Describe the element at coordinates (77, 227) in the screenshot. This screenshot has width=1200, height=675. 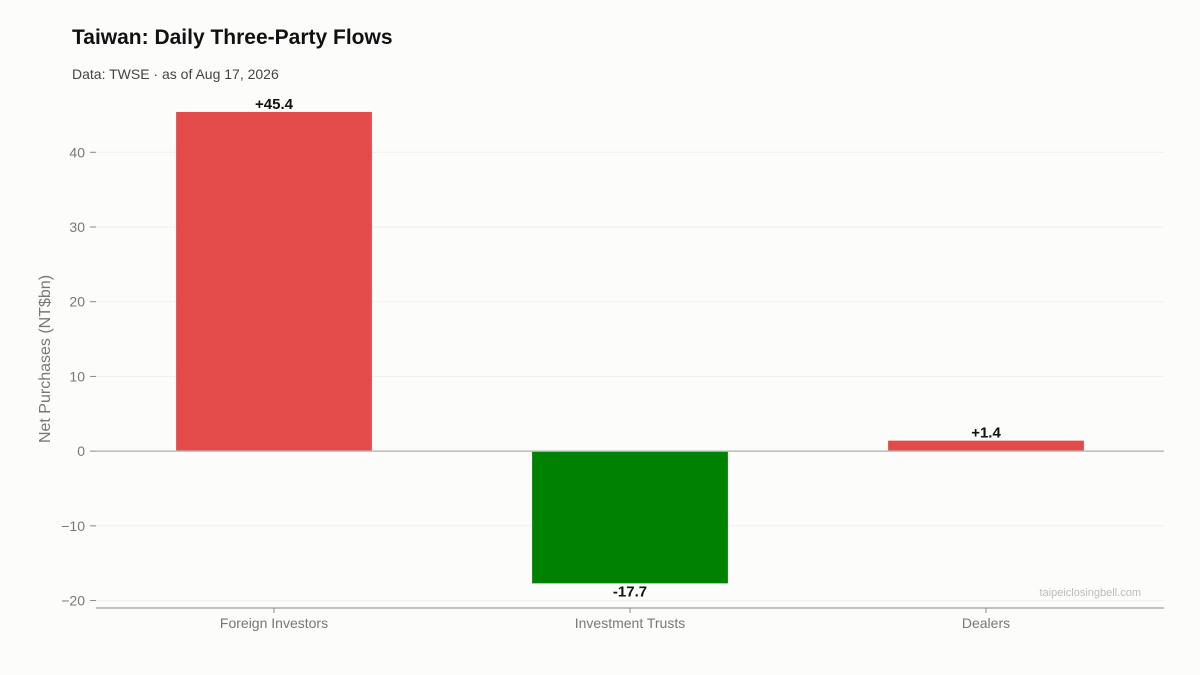
I see `y-tick-label: 30` at that location.